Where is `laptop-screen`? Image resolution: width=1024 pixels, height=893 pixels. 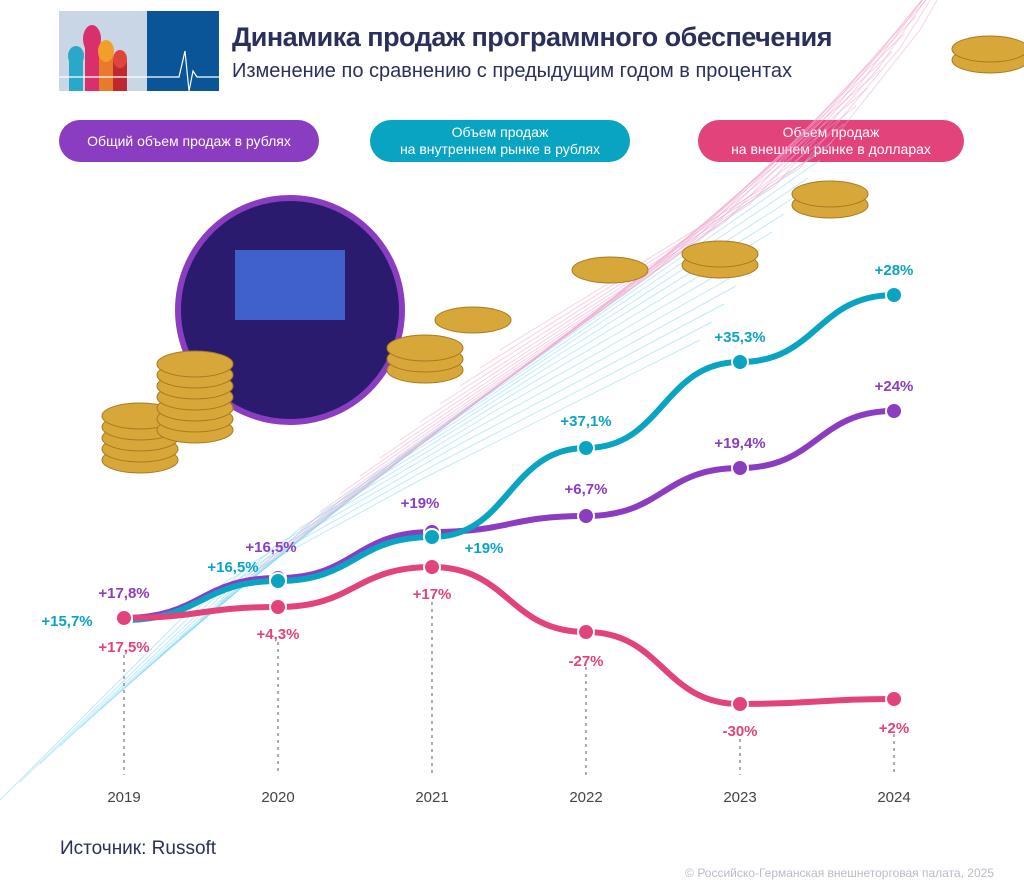
laptop-screen is located at coordinates (290, 285).